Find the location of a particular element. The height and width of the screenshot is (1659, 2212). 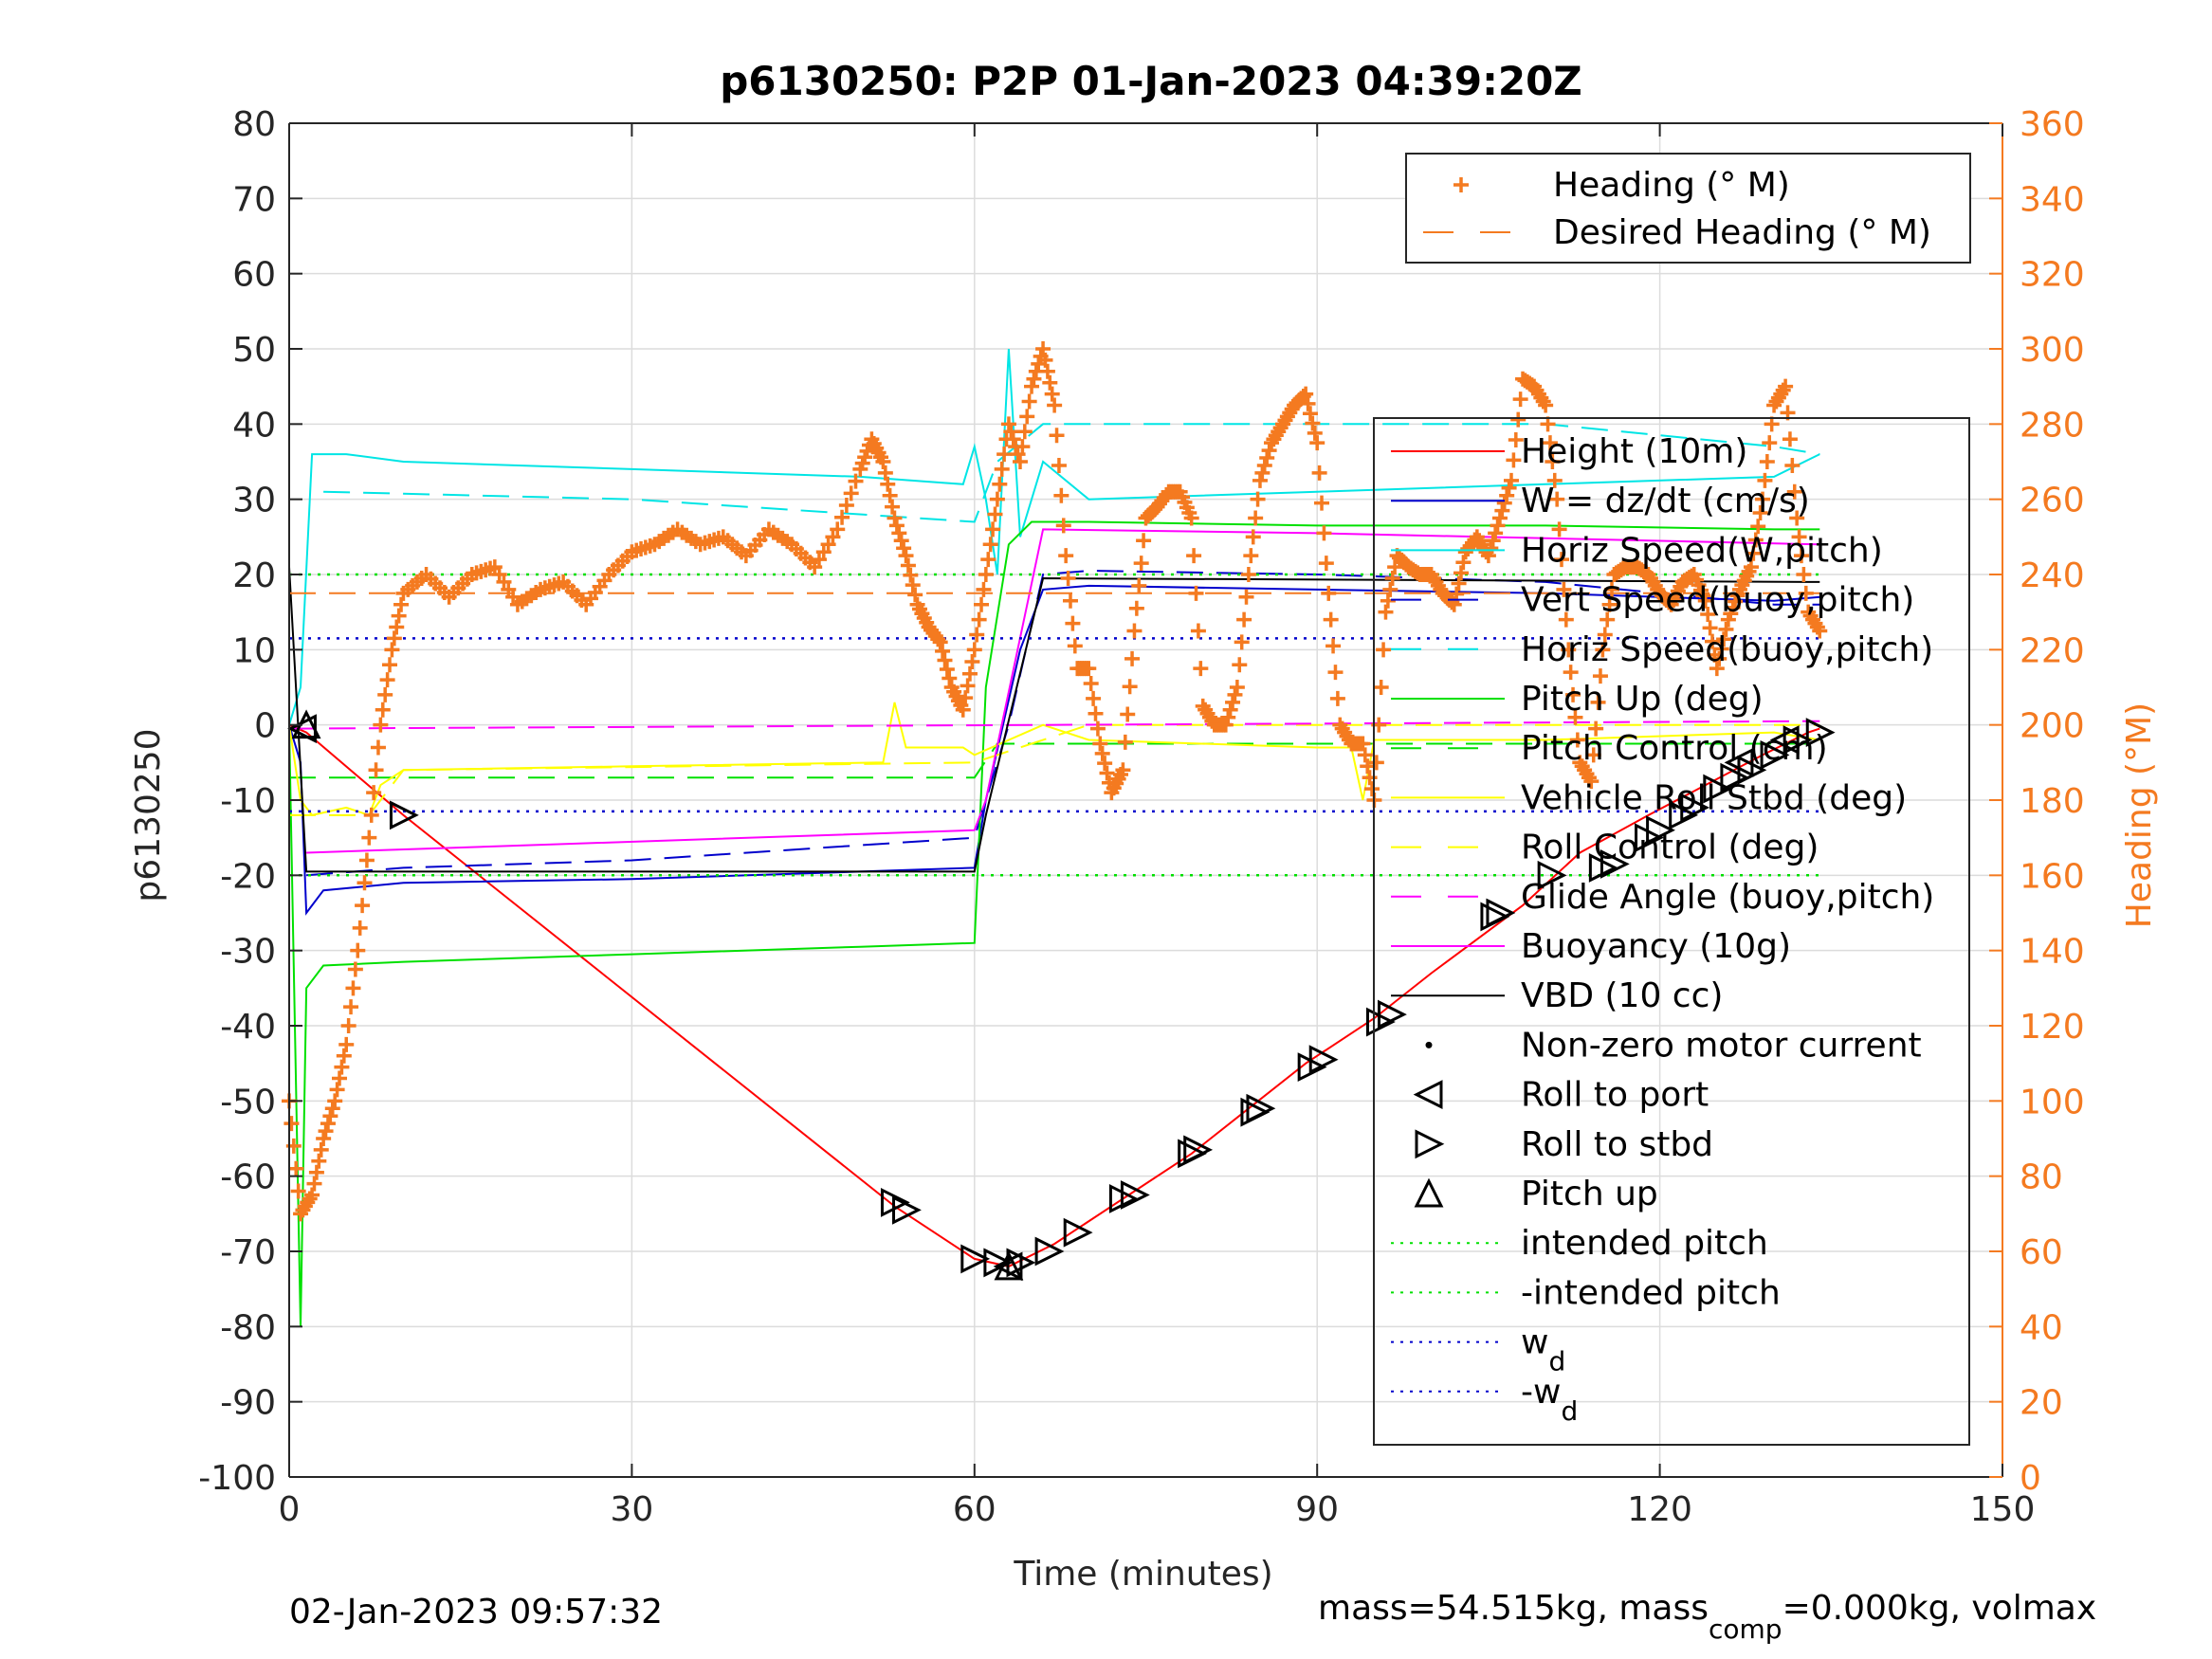

y-tick-label-left: 20 is located at coordinates (254, 575).